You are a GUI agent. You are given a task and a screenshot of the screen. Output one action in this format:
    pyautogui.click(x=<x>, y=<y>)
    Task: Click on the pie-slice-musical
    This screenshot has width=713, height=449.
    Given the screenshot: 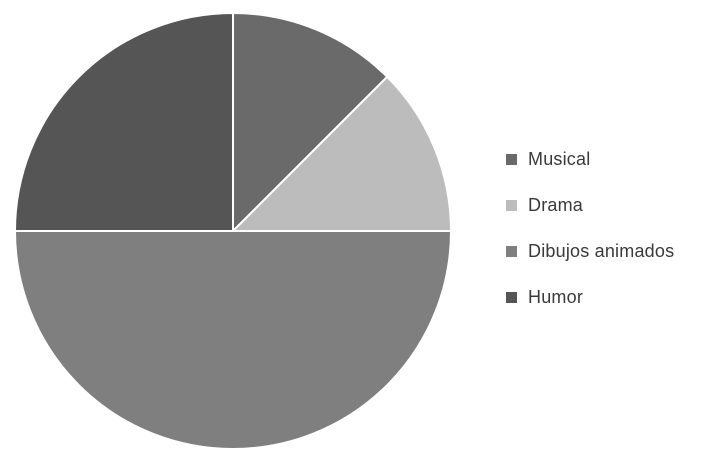 What is the action you would take?
    pyautogui.click(x=310, y=122)
    